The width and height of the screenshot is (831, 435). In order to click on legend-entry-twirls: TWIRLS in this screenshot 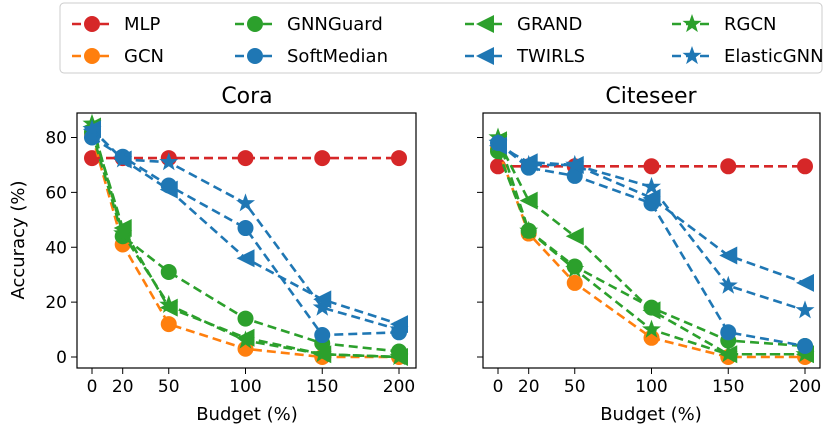, I will do `click(525, 56)`.